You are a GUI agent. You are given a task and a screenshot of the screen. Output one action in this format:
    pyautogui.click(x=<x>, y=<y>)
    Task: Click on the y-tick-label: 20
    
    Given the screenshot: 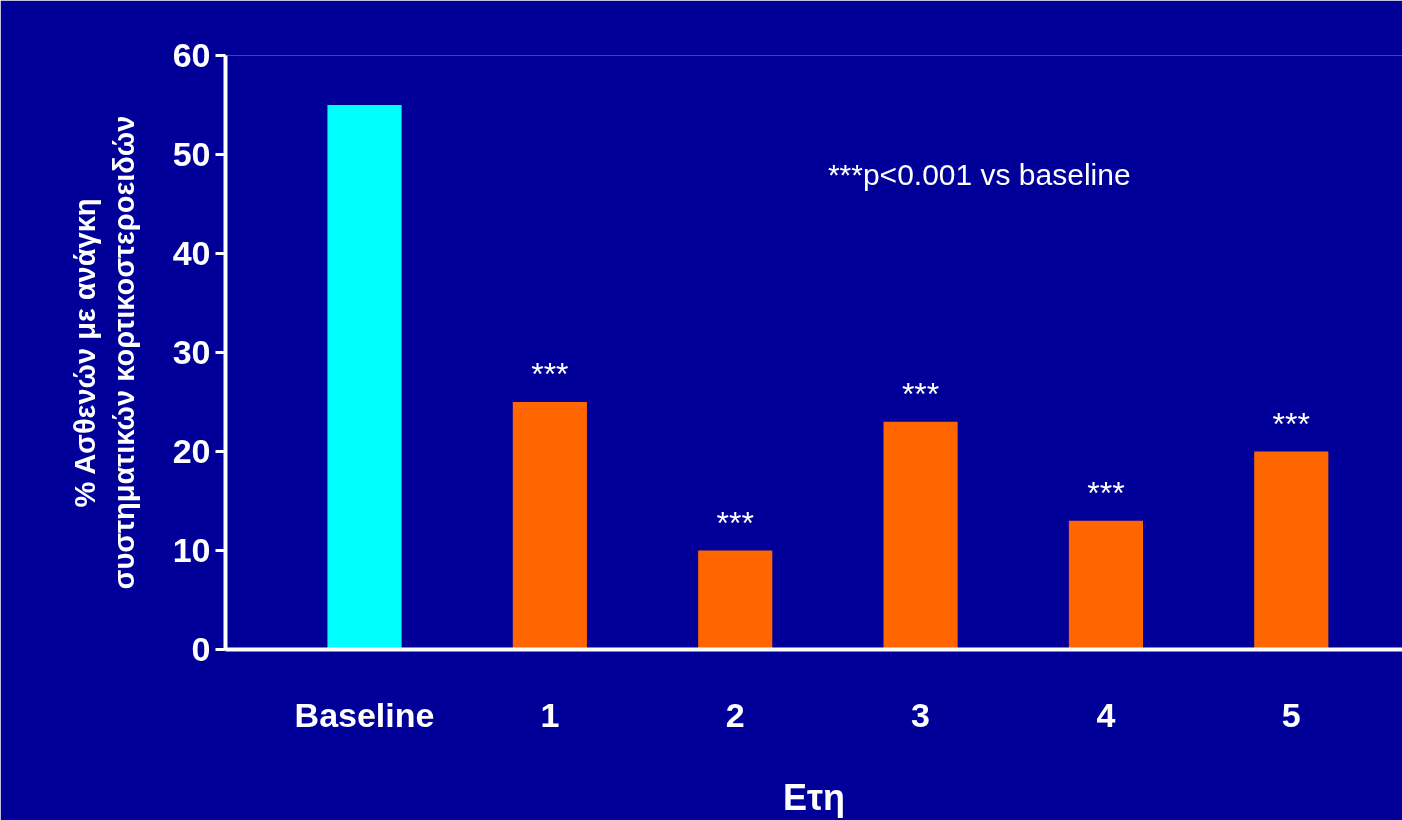 What is the action you would take?
    pyautogui.click(x=191, y=451)
    